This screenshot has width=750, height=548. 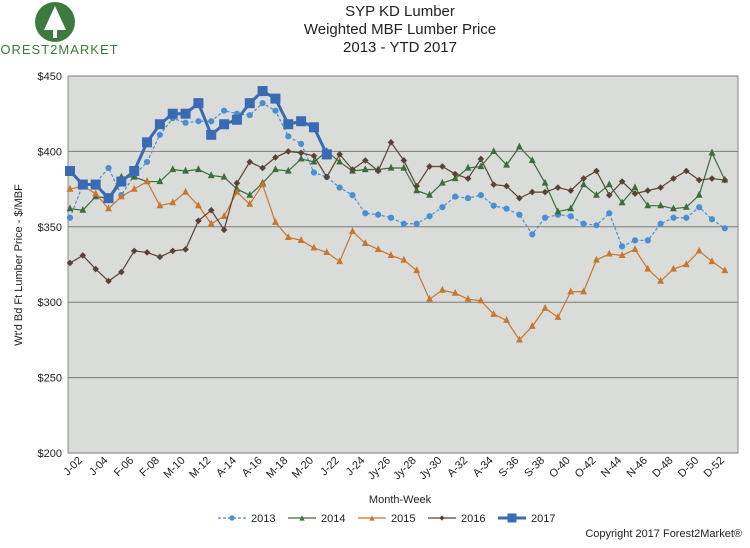 What do you see at coordinates (403, 519) in the screenshot?
I see `legend-label: 2015` at bounding box center [403, 519].